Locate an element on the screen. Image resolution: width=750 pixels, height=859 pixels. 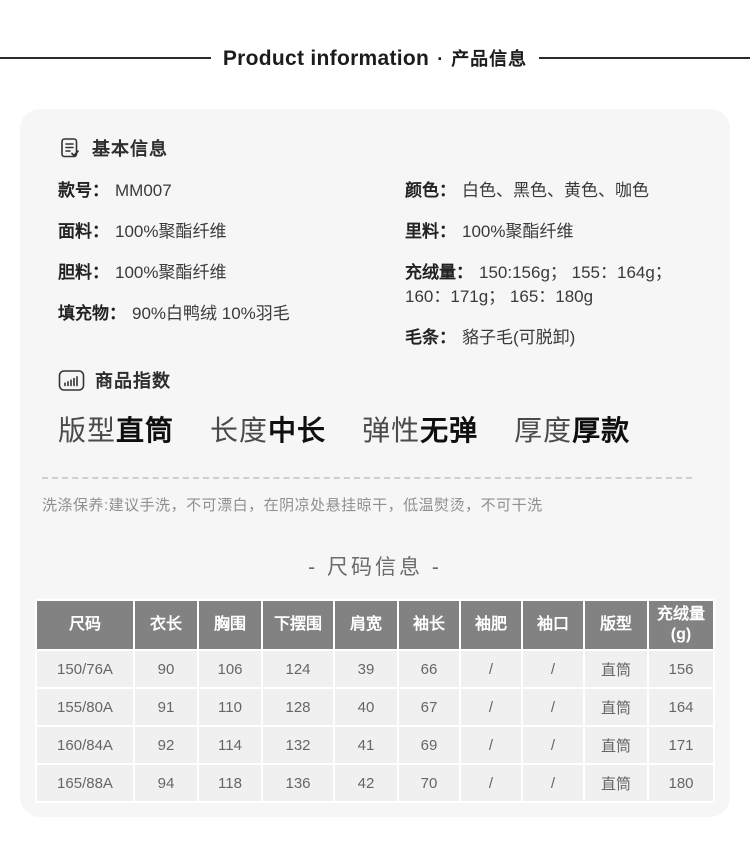
size-table-header-cell: 胸围 is located at coordinates (230, 625).